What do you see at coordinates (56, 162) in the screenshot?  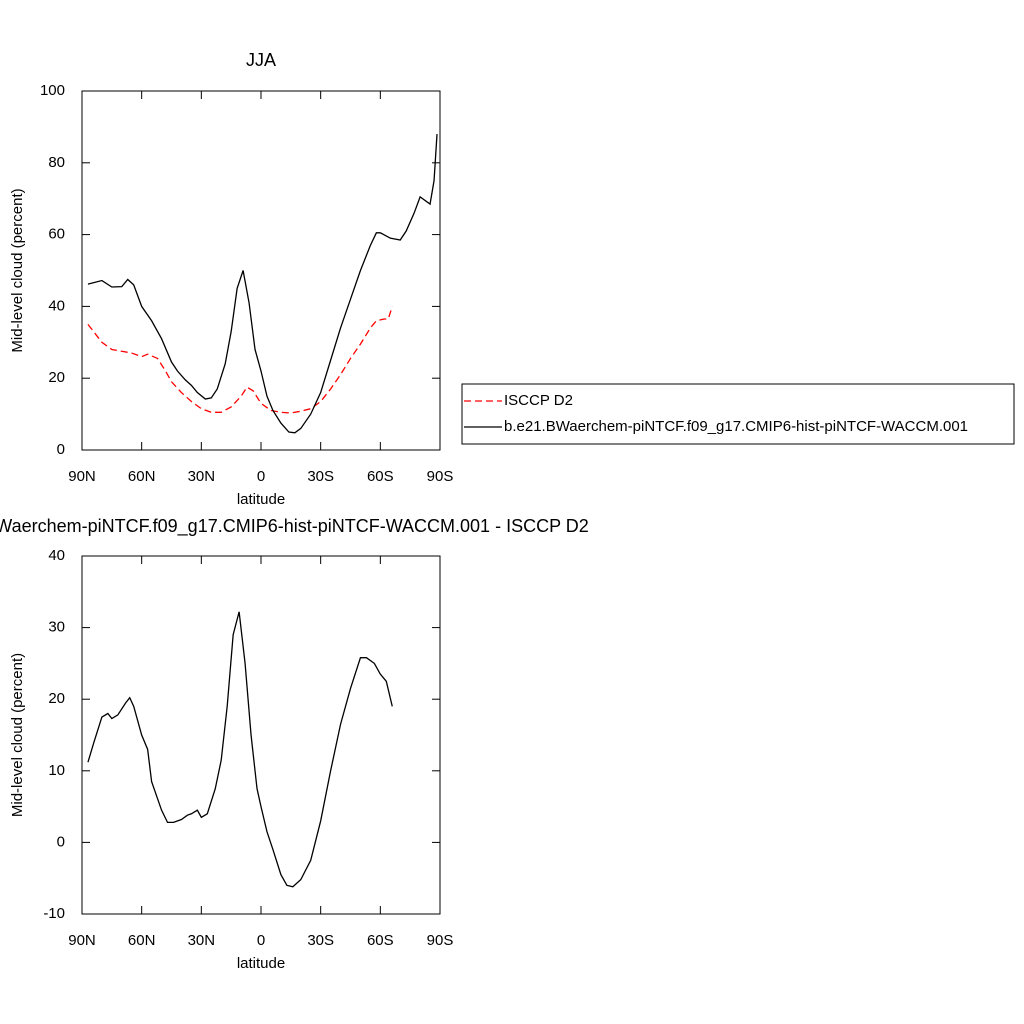 I see `y-tick-label: 80` at bounding box center [56, 162].